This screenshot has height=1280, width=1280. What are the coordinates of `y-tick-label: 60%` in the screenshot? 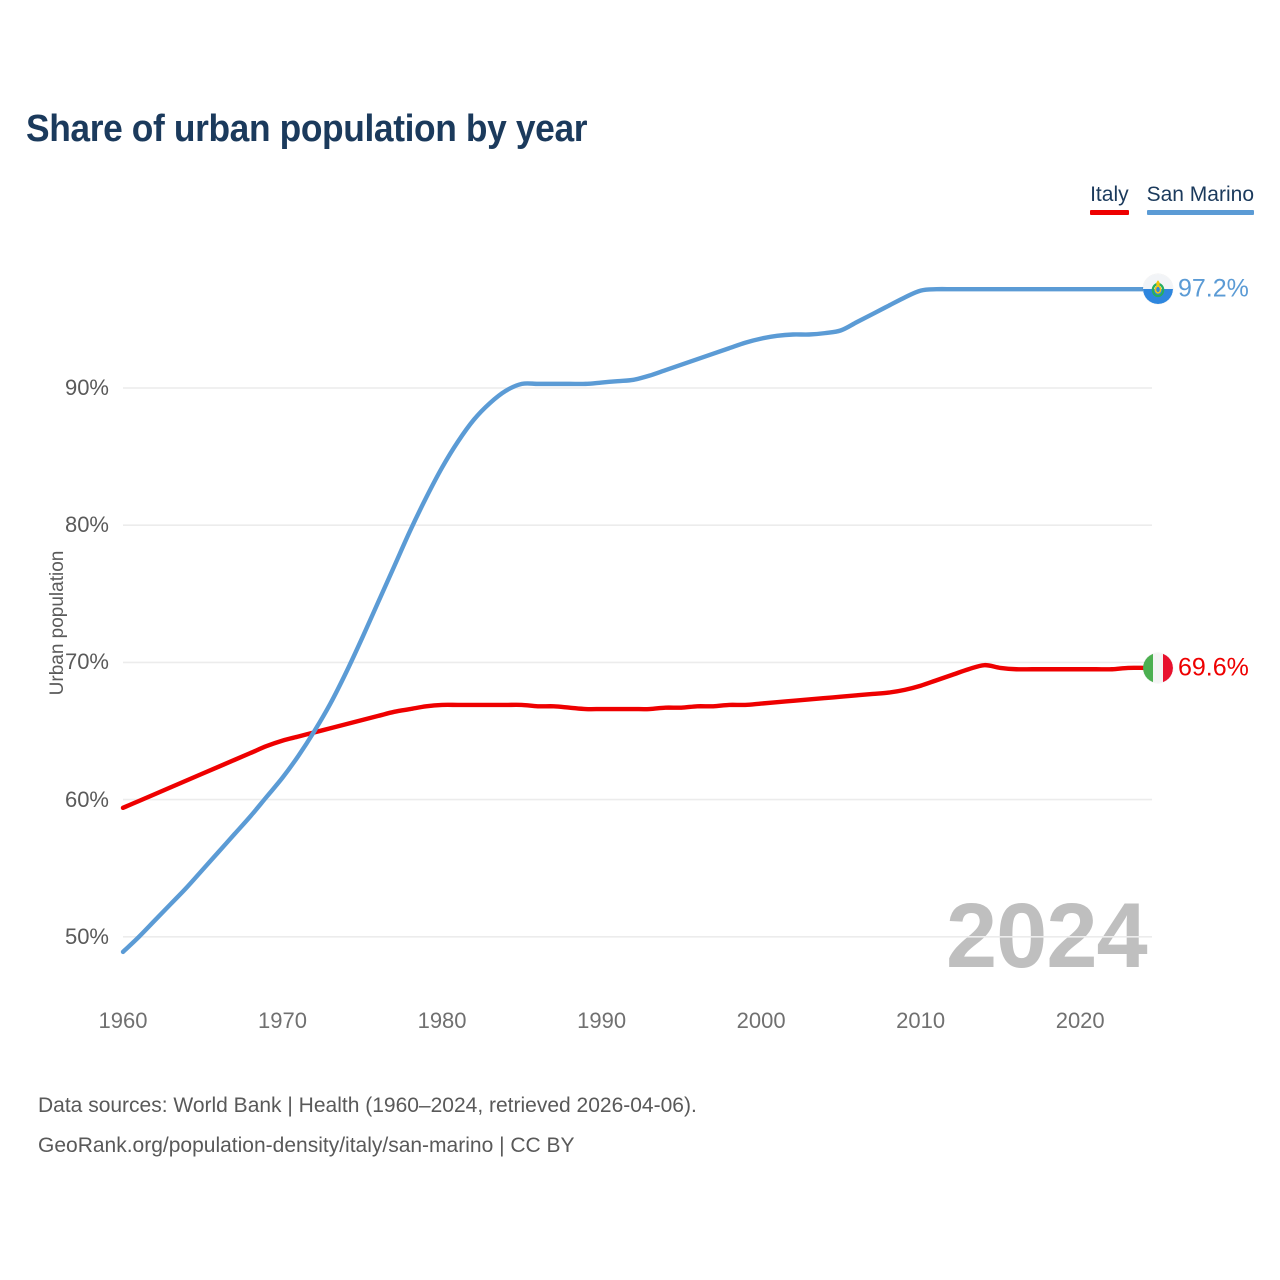 It's located at (86, 799).